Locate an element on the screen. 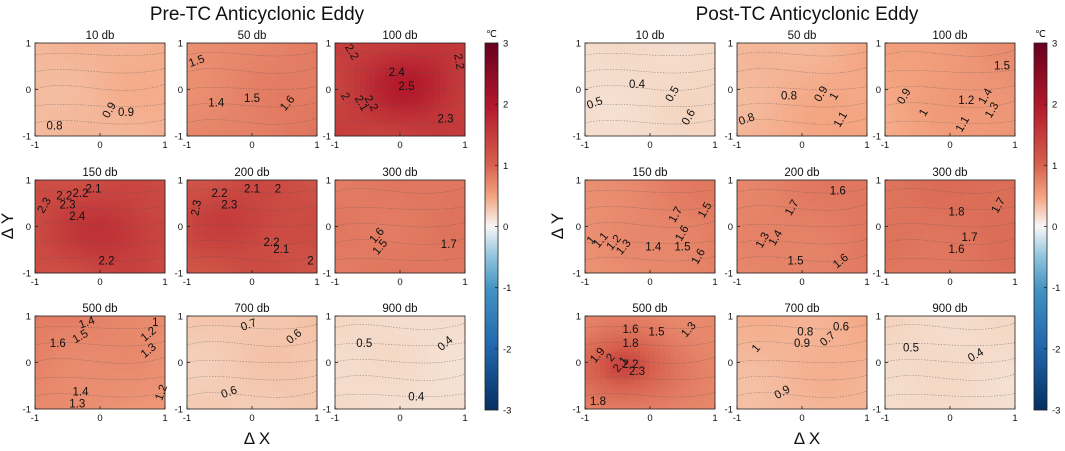 The width and height of the screenshot is (1065, 451). contour-panel-200-db: 200 db2.2 2.1 22.32.32.22.12 is located at coordinates (252, 220).